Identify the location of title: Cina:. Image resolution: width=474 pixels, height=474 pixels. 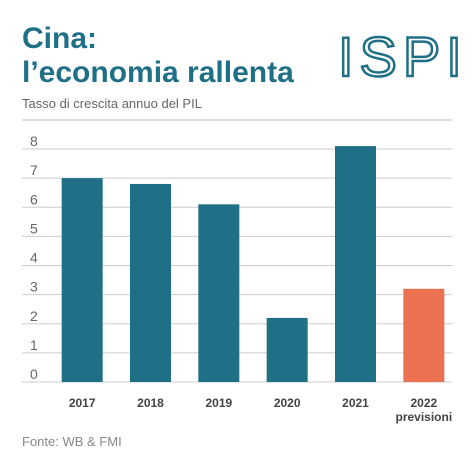
(59, 38).